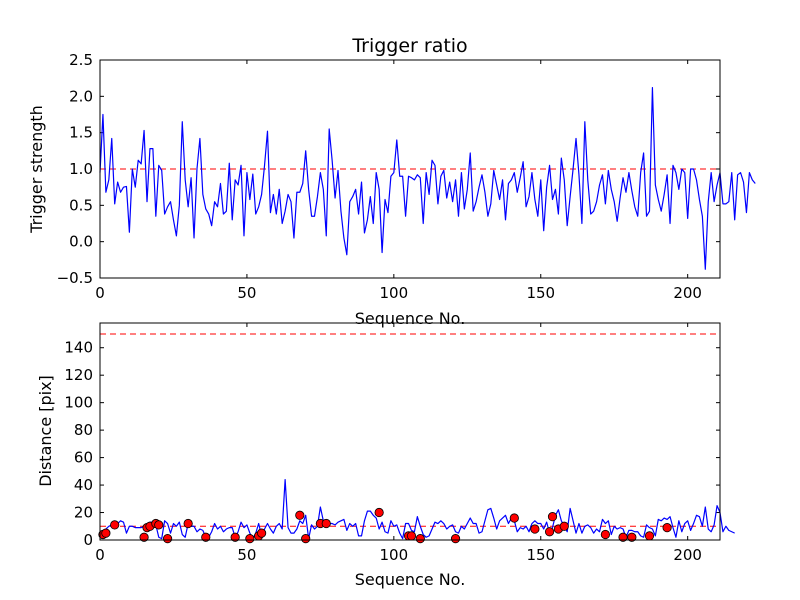 This screenshot has height=600, width=800. Describe the element at coordinates (88, 540) in the screenshot. I see `y-tick-label: 0` at that location.